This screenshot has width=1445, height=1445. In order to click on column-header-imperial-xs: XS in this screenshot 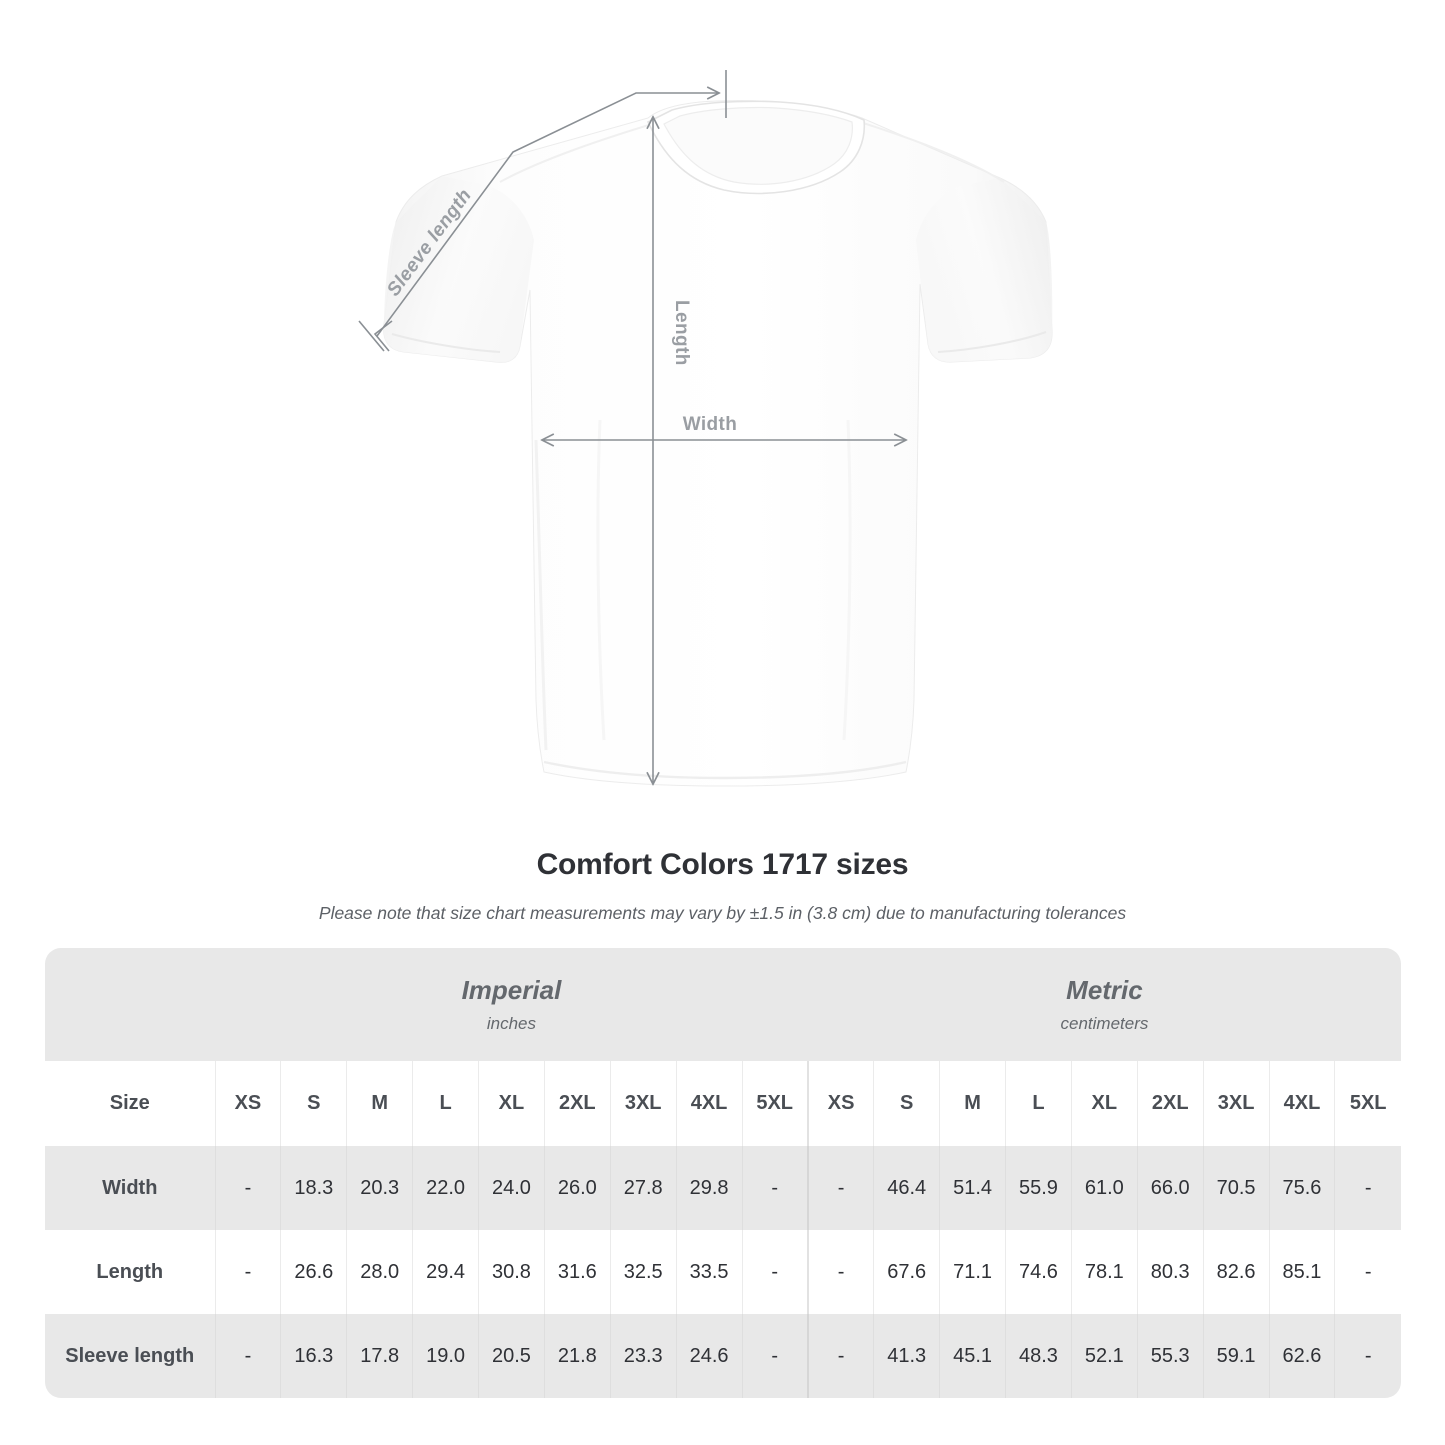, I will do `click(248, 1103)`.